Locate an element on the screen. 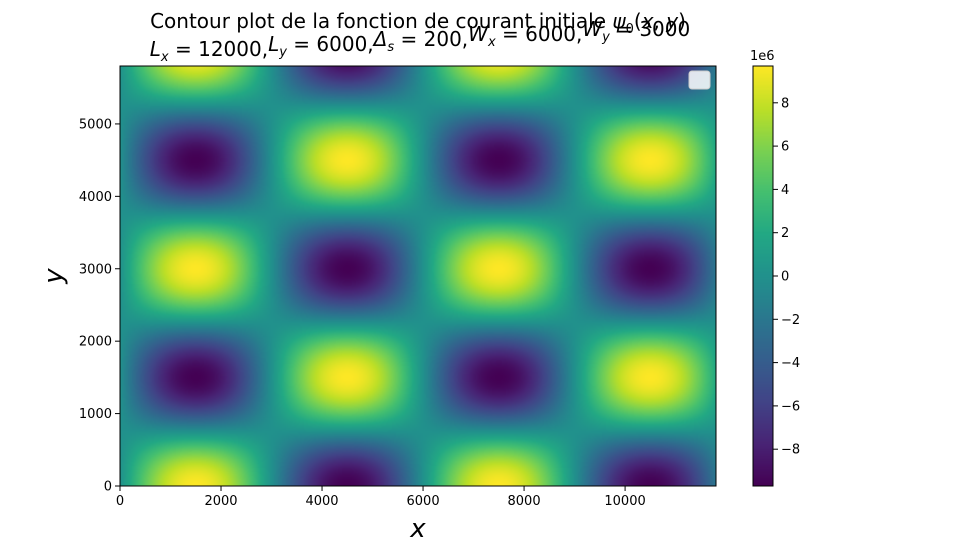  title-param-symbol-2: Δ is located at coordinates (380, 39).